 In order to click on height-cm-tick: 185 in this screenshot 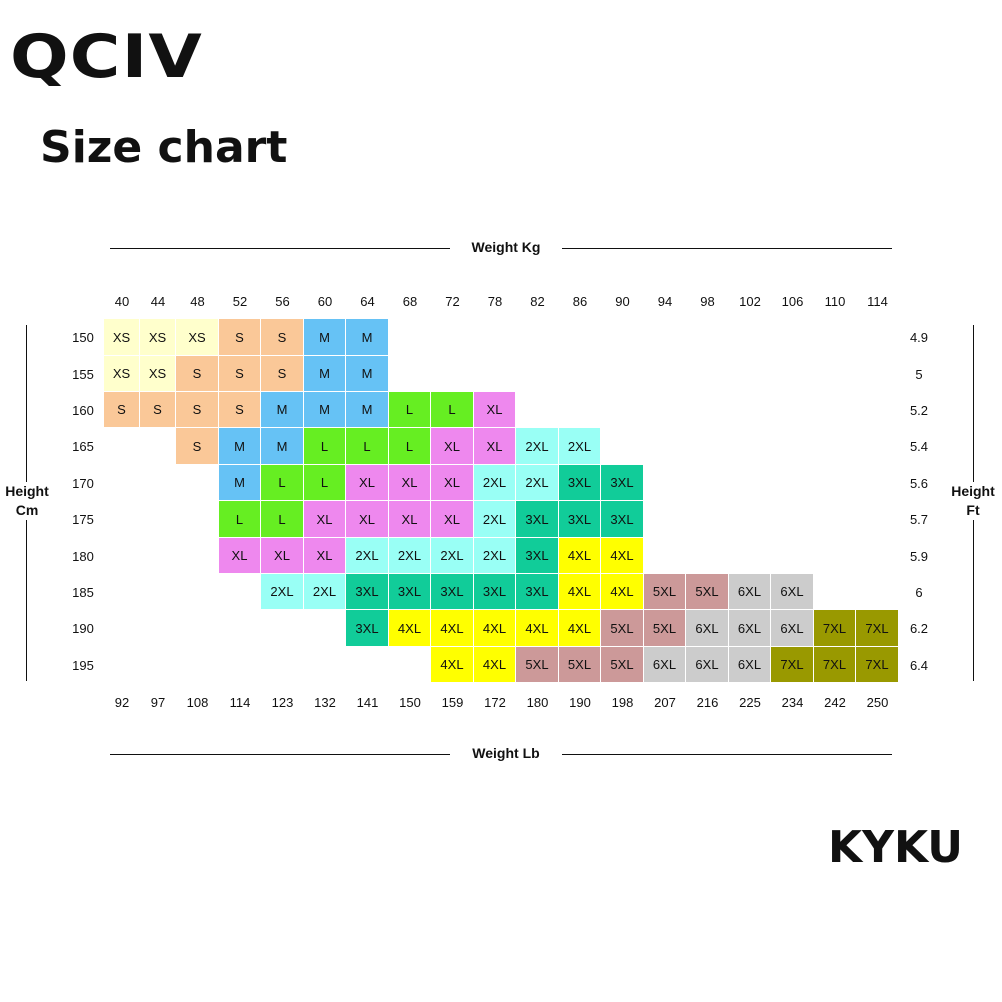, I will do `click(83, 592)`.